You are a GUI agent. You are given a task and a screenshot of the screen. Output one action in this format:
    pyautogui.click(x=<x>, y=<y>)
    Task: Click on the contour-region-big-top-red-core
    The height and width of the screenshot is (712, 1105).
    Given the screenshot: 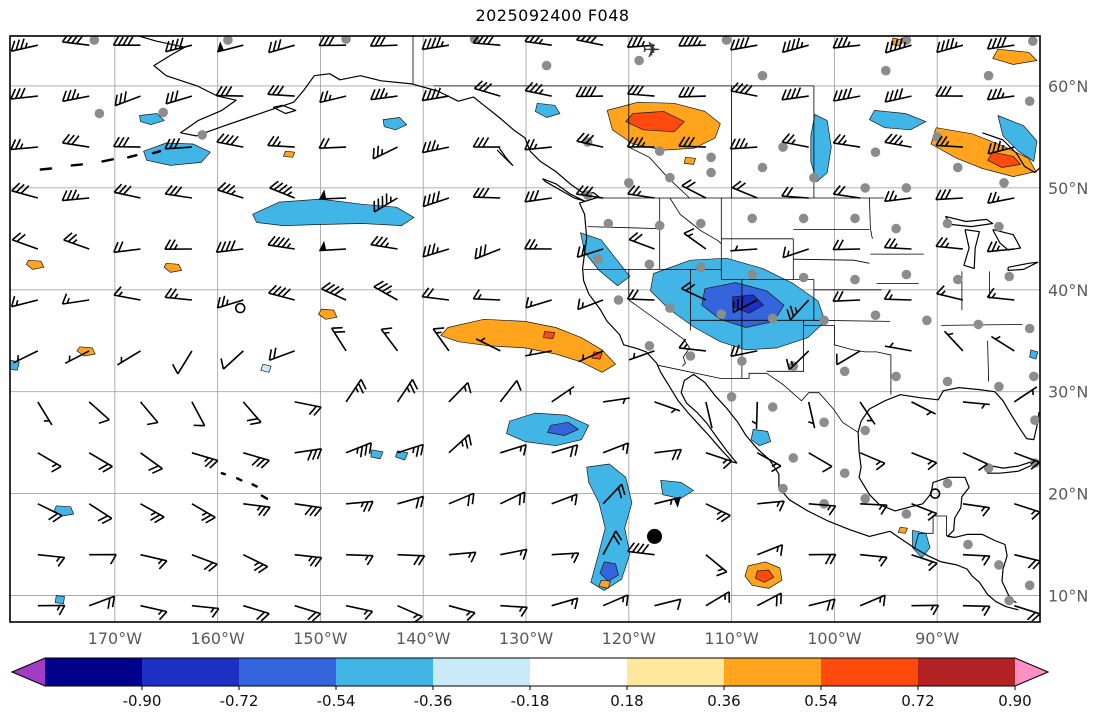 What is the action you would take?
    pyautogui.click(x=655, y=122)
    